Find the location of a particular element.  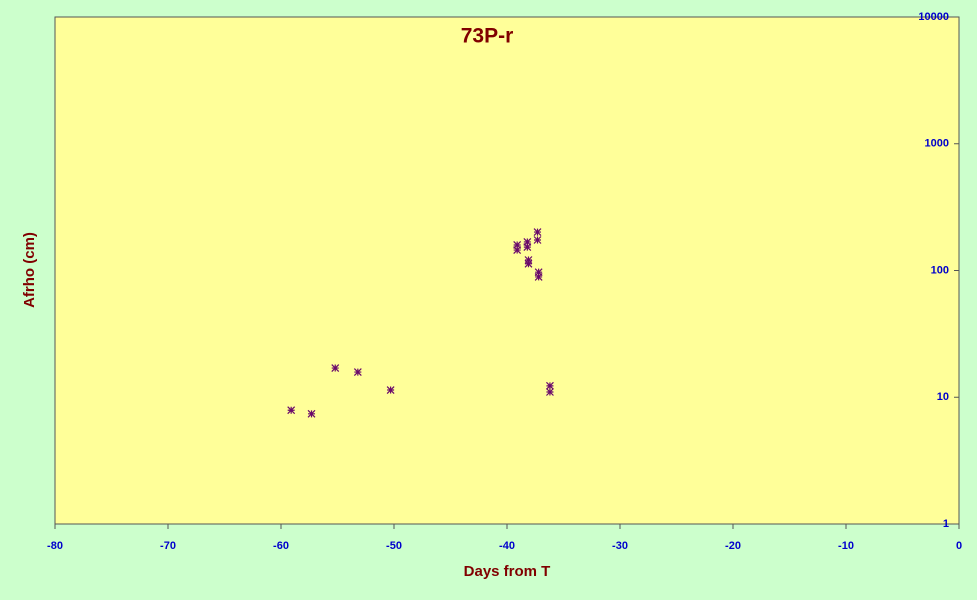

x-tick-label: -50 is located at coordinates (394, 546).